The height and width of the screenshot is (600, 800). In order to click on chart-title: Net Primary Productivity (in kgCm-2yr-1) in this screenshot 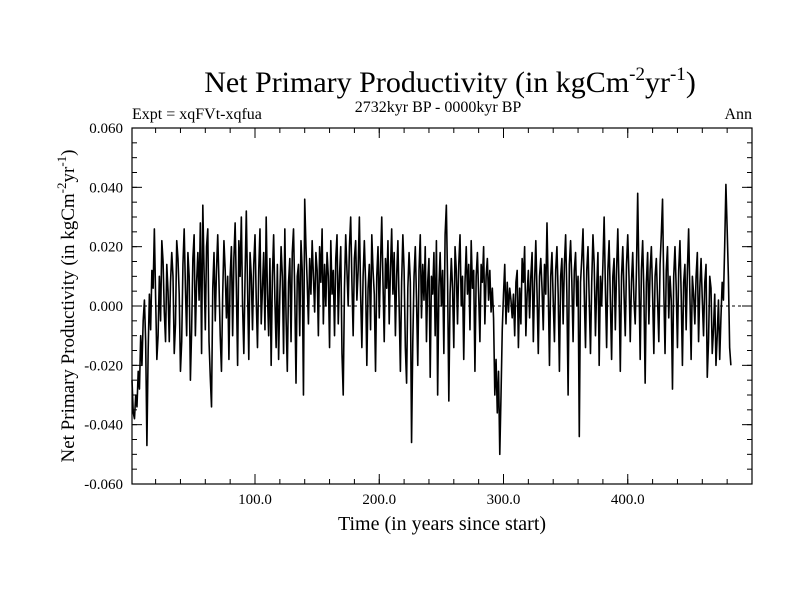, I will do `click(450, 81)`.